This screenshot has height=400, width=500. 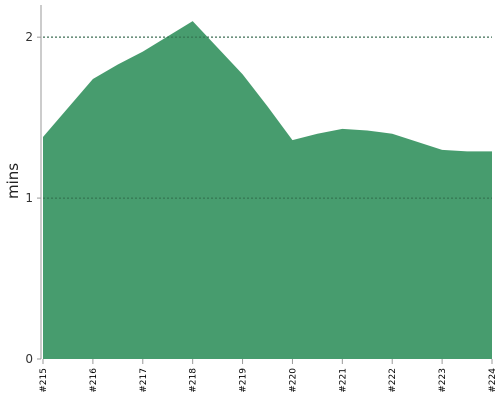 I want to click on x-tick-label-9: #224, so click(x=493, y=380).